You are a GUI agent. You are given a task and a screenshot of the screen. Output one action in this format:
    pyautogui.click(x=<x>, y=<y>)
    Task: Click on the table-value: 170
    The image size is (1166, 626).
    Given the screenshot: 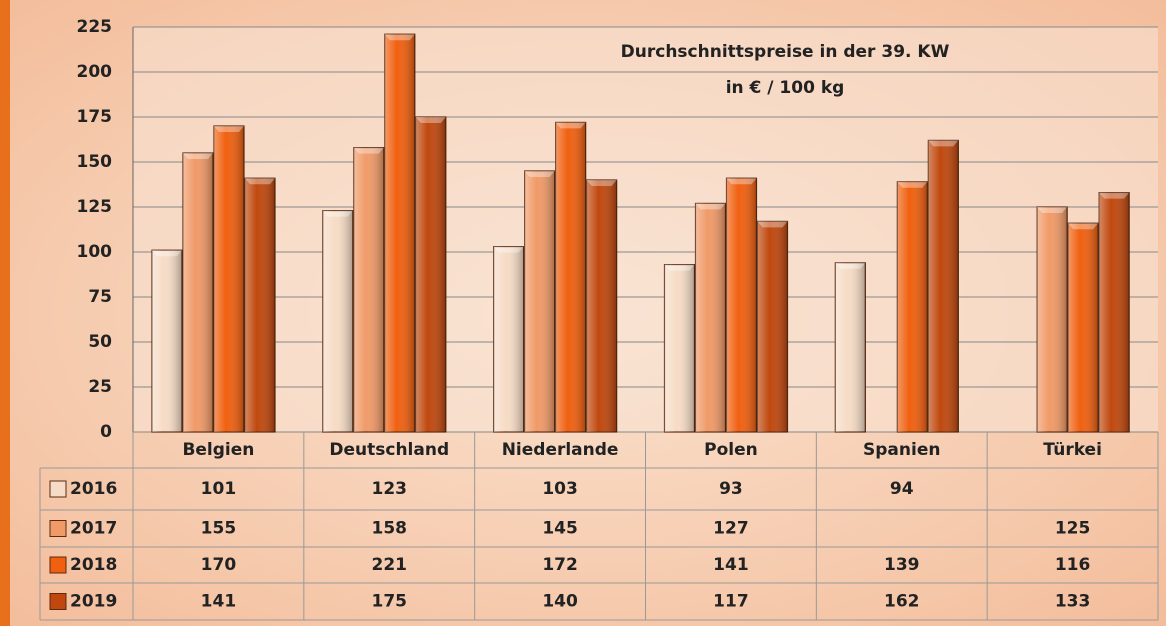 What is the action you would take?
    pyautogui.click(x=219, y=565)
    